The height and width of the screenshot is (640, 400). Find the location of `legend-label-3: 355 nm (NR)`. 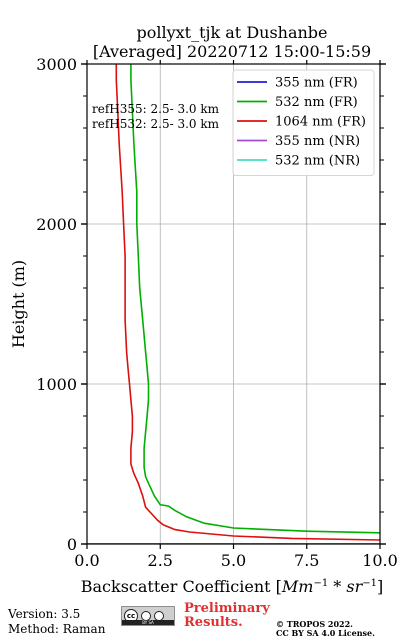

legend-label-3: 355 nm (NR) is located at coordinates (317, 141).